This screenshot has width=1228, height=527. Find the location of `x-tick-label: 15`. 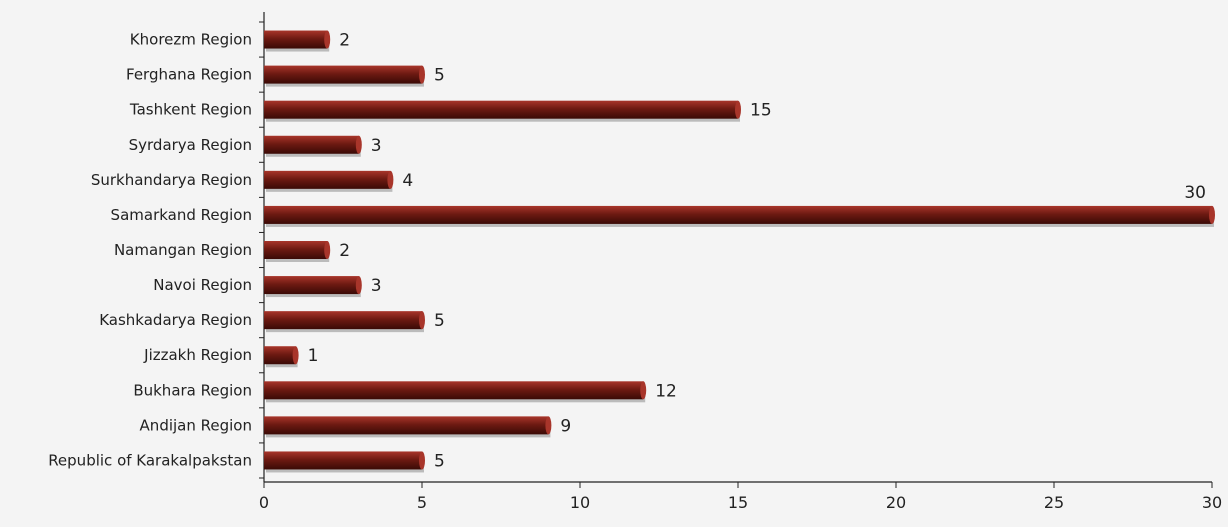

x-tick-label: 15 is located at coordinates (738, 502).